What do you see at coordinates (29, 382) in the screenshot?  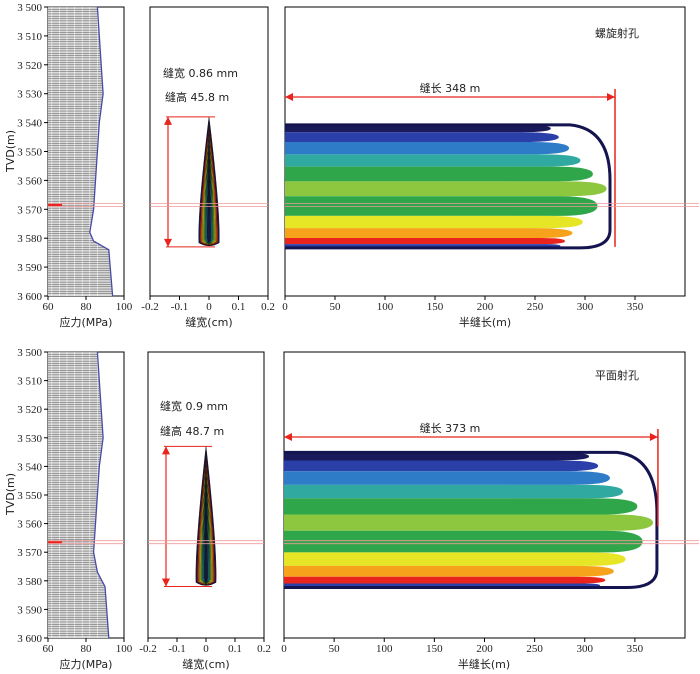 I see `depth-tick-label: 3 510` at bounding box center [29, 382].